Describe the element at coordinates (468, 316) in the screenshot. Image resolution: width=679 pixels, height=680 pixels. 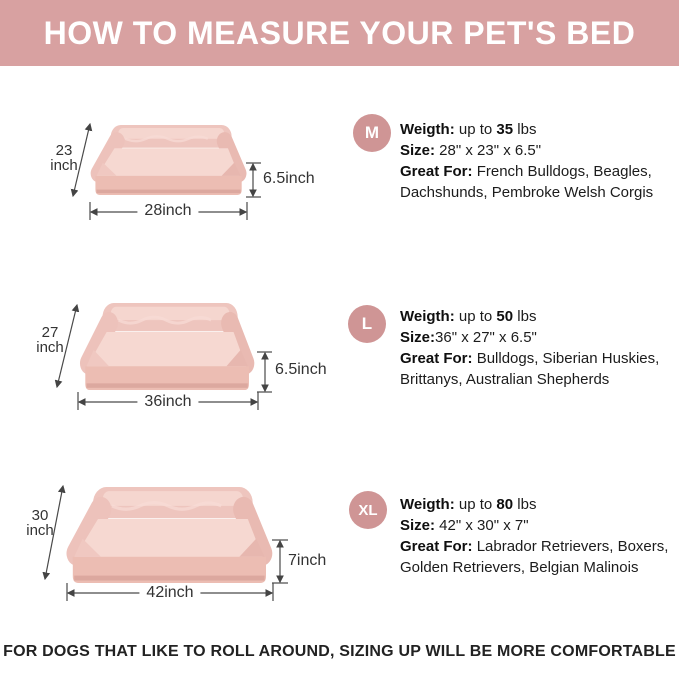
I see `weight-line: Weigth: up to 50 lbs` at that location.